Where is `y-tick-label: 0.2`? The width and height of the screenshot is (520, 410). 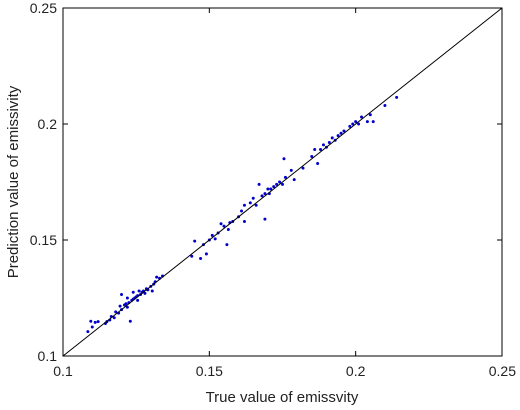
y-tick-label: 0.2 is located at coordinates (48, 124).